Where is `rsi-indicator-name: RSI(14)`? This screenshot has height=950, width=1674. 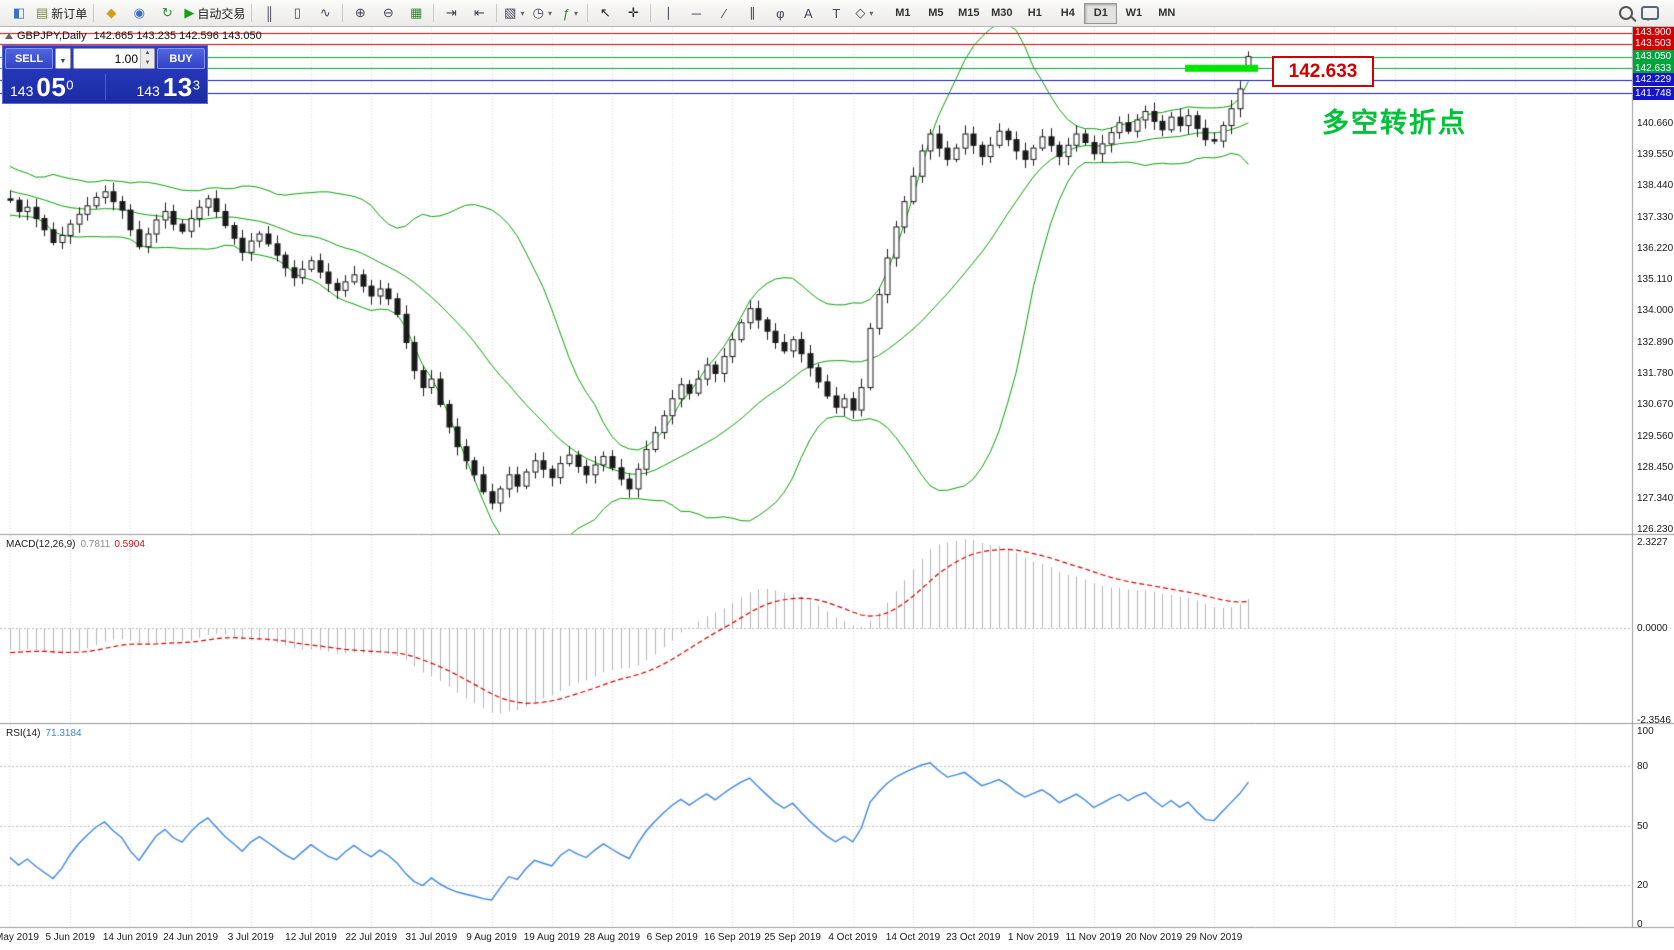
rsi-indicator-name: RSI(14) is located at coordinates (23, 733).